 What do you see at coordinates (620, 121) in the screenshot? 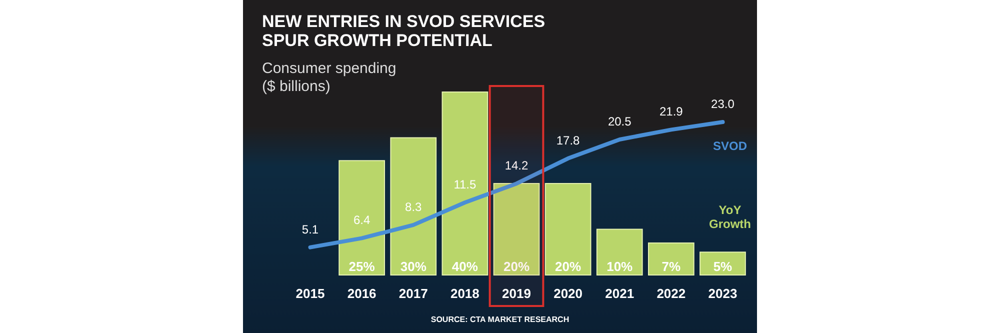
I see `data-label: 20.5` at bounding box center [620, 121].